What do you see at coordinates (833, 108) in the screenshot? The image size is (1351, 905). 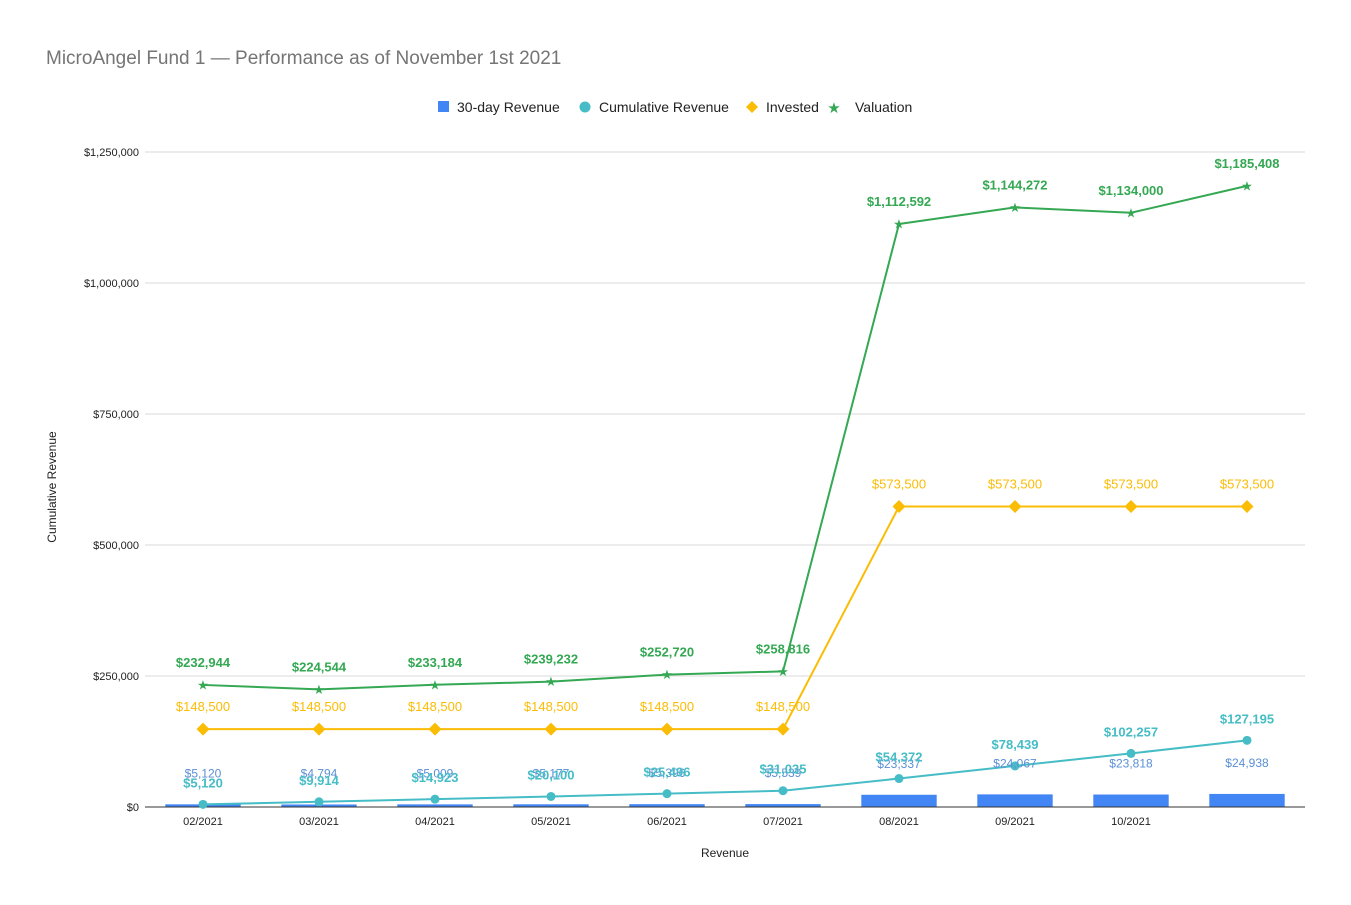 I see `legend-marker-star: ★` at bounding box center [833, 108].